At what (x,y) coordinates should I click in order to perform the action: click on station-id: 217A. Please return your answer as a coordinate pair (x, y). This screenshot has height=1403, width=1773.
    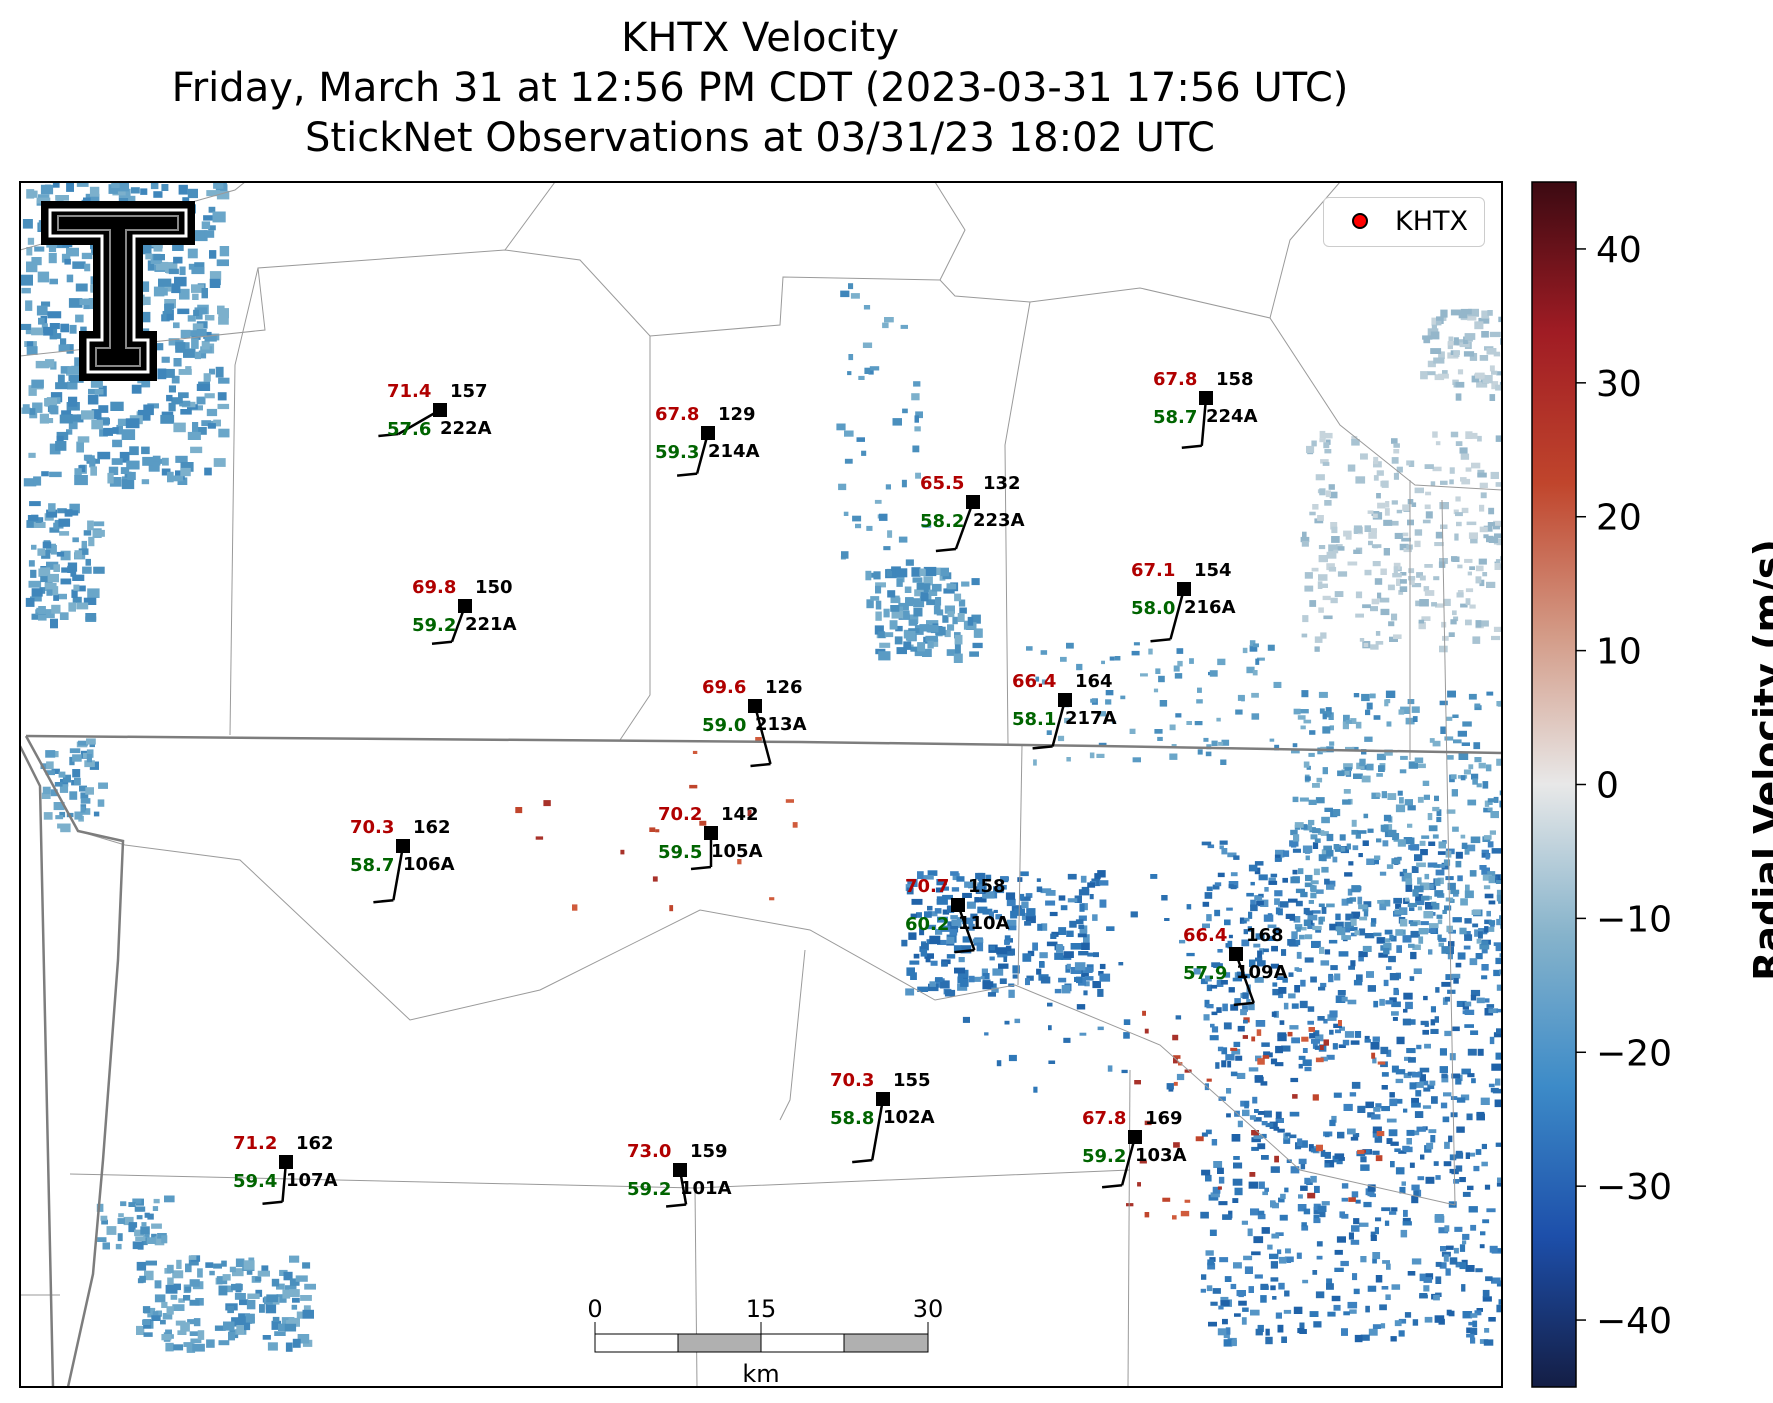
    Looking at the image, I should click on (1091, 718).